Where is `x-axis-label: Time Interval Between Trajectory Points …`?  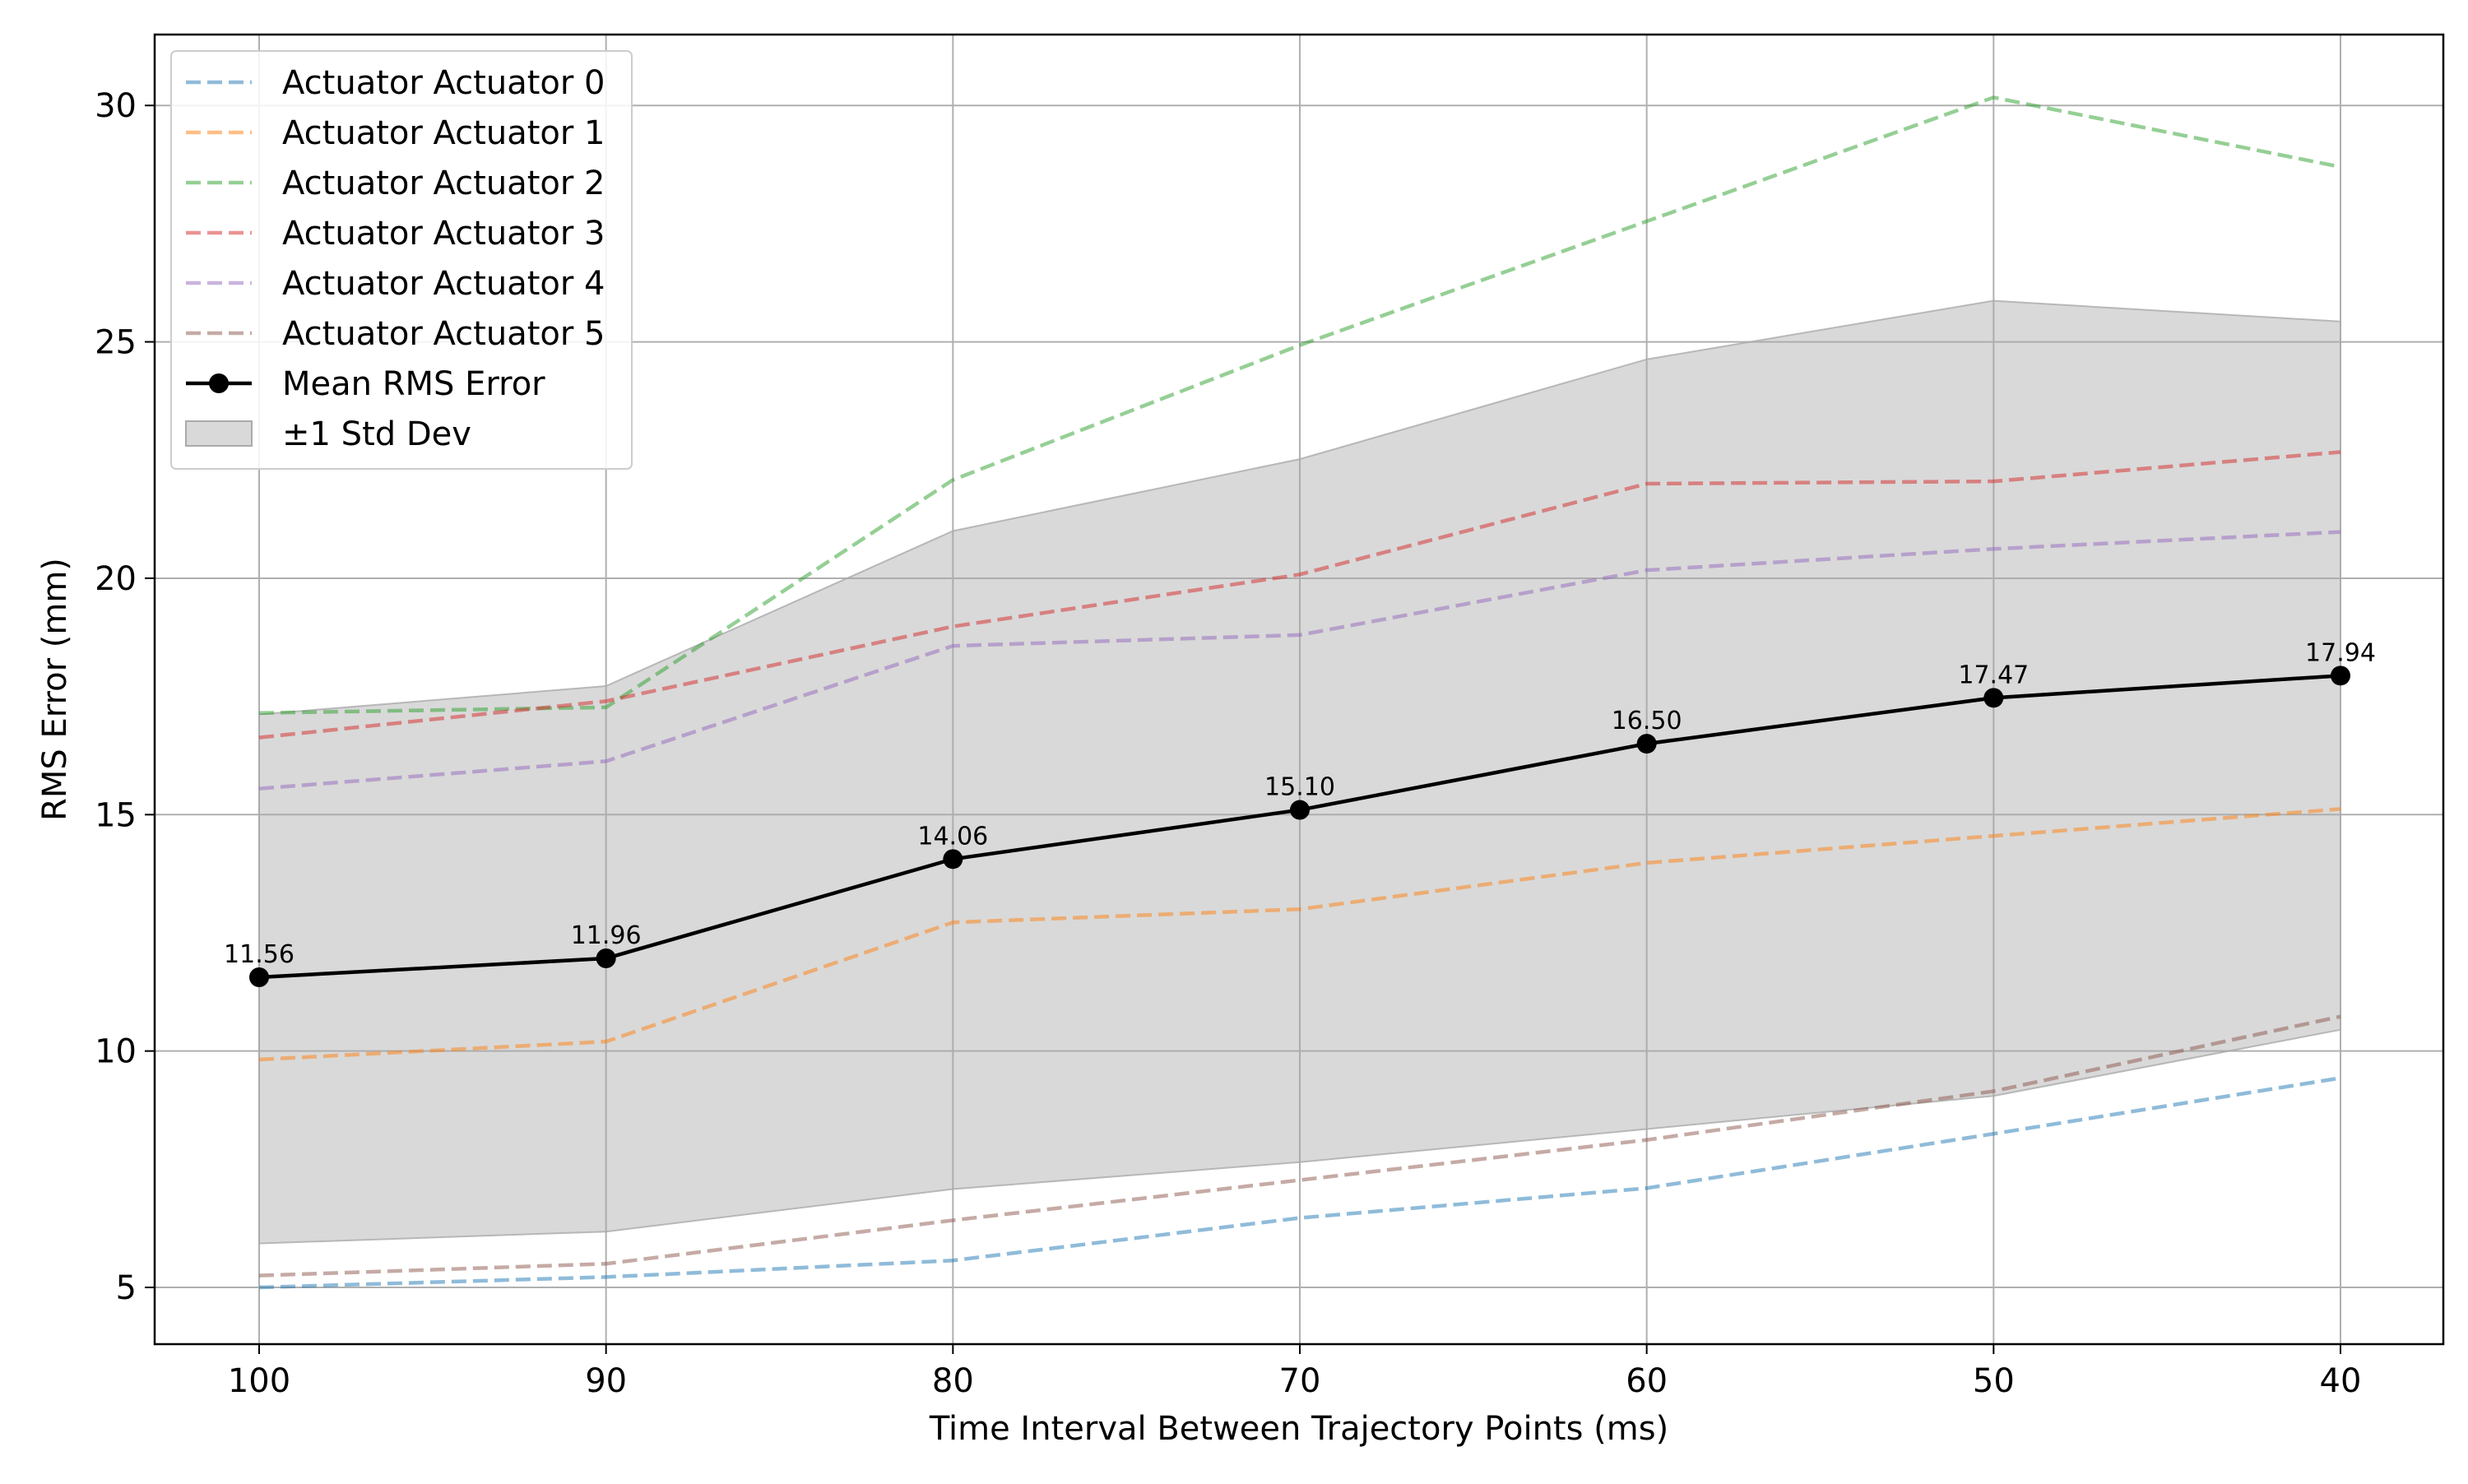
x-axis-label: Time Interval Between Trajectory Points … is located at coordinates (1298, 1429).